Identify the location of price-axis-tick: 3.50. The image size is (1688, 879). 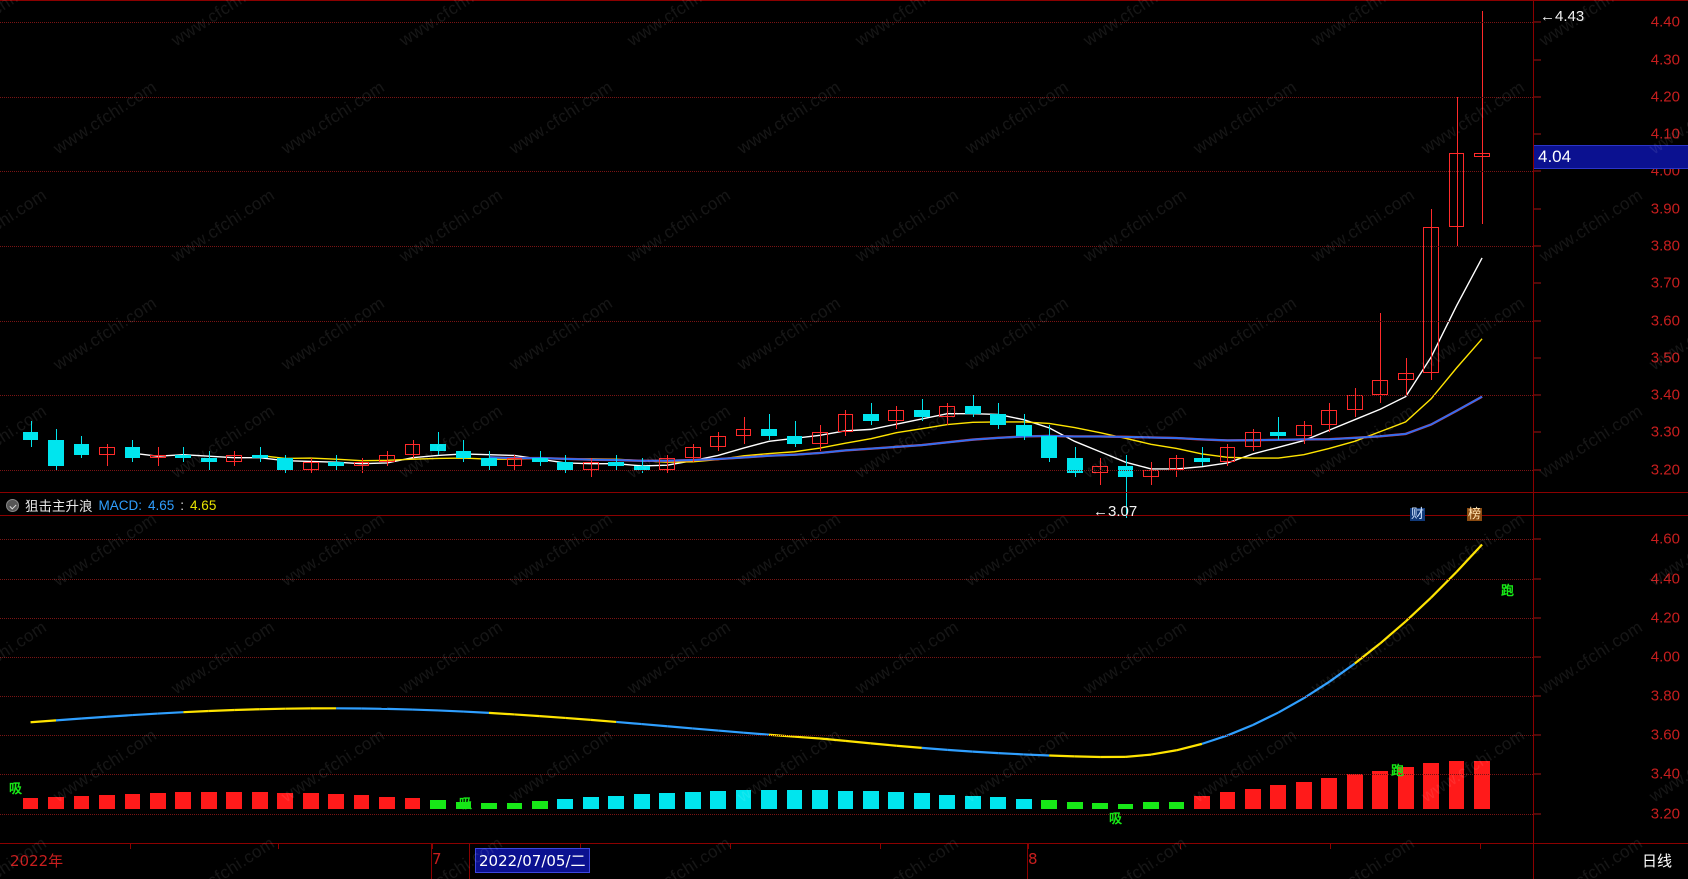
(1665, 358).